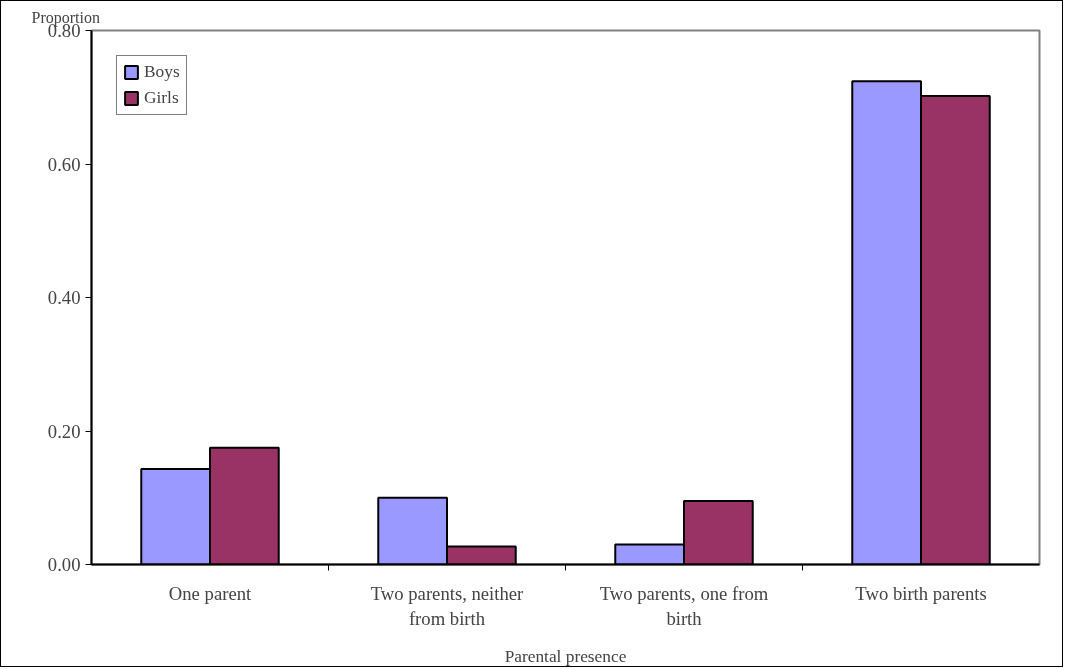 Image resolution: width=1065 pixels, height=669 pixels. Describe the element at coordinates (64, 431) in the screenshot. I see `y-tick-label: 0.20` at that location.